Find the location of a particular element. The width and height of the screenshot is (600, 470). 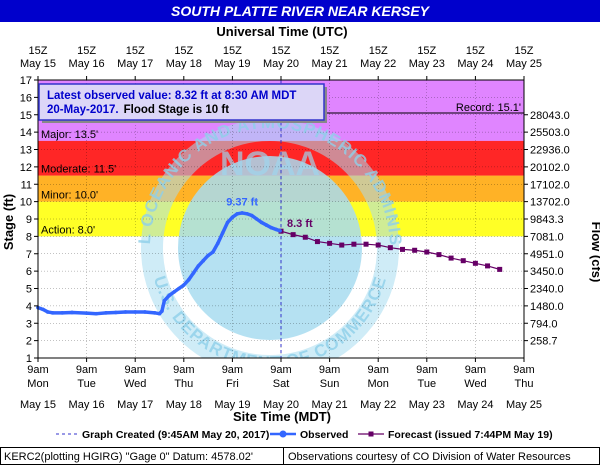

info-flood-stage: Flood Stage is 10 ft is located at coordinates (177, 110).